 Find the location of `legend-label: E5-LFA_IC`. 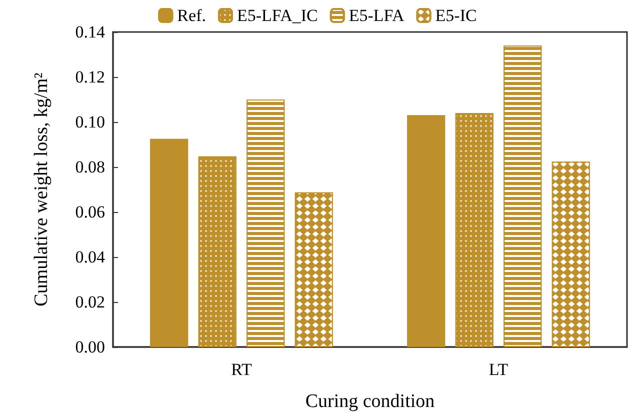

legend-label: E5-LFA_IC is located at coordinates (277, 15).